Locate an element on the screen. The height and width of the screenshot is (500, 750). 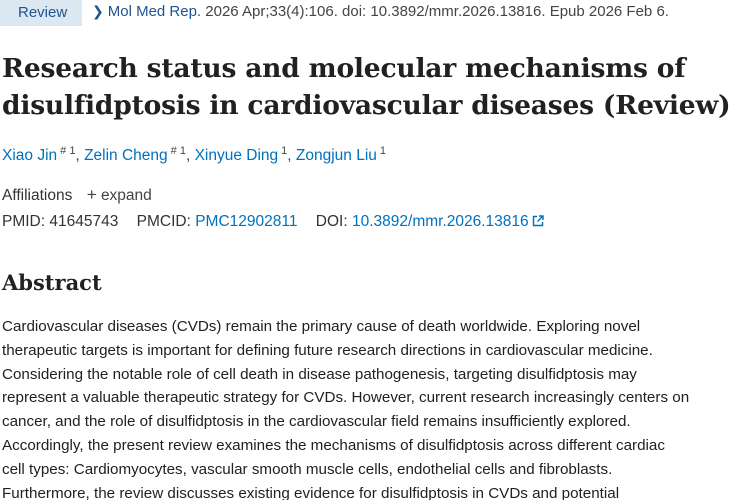
doi-label: DOI: is located at coordinates (331, 221).